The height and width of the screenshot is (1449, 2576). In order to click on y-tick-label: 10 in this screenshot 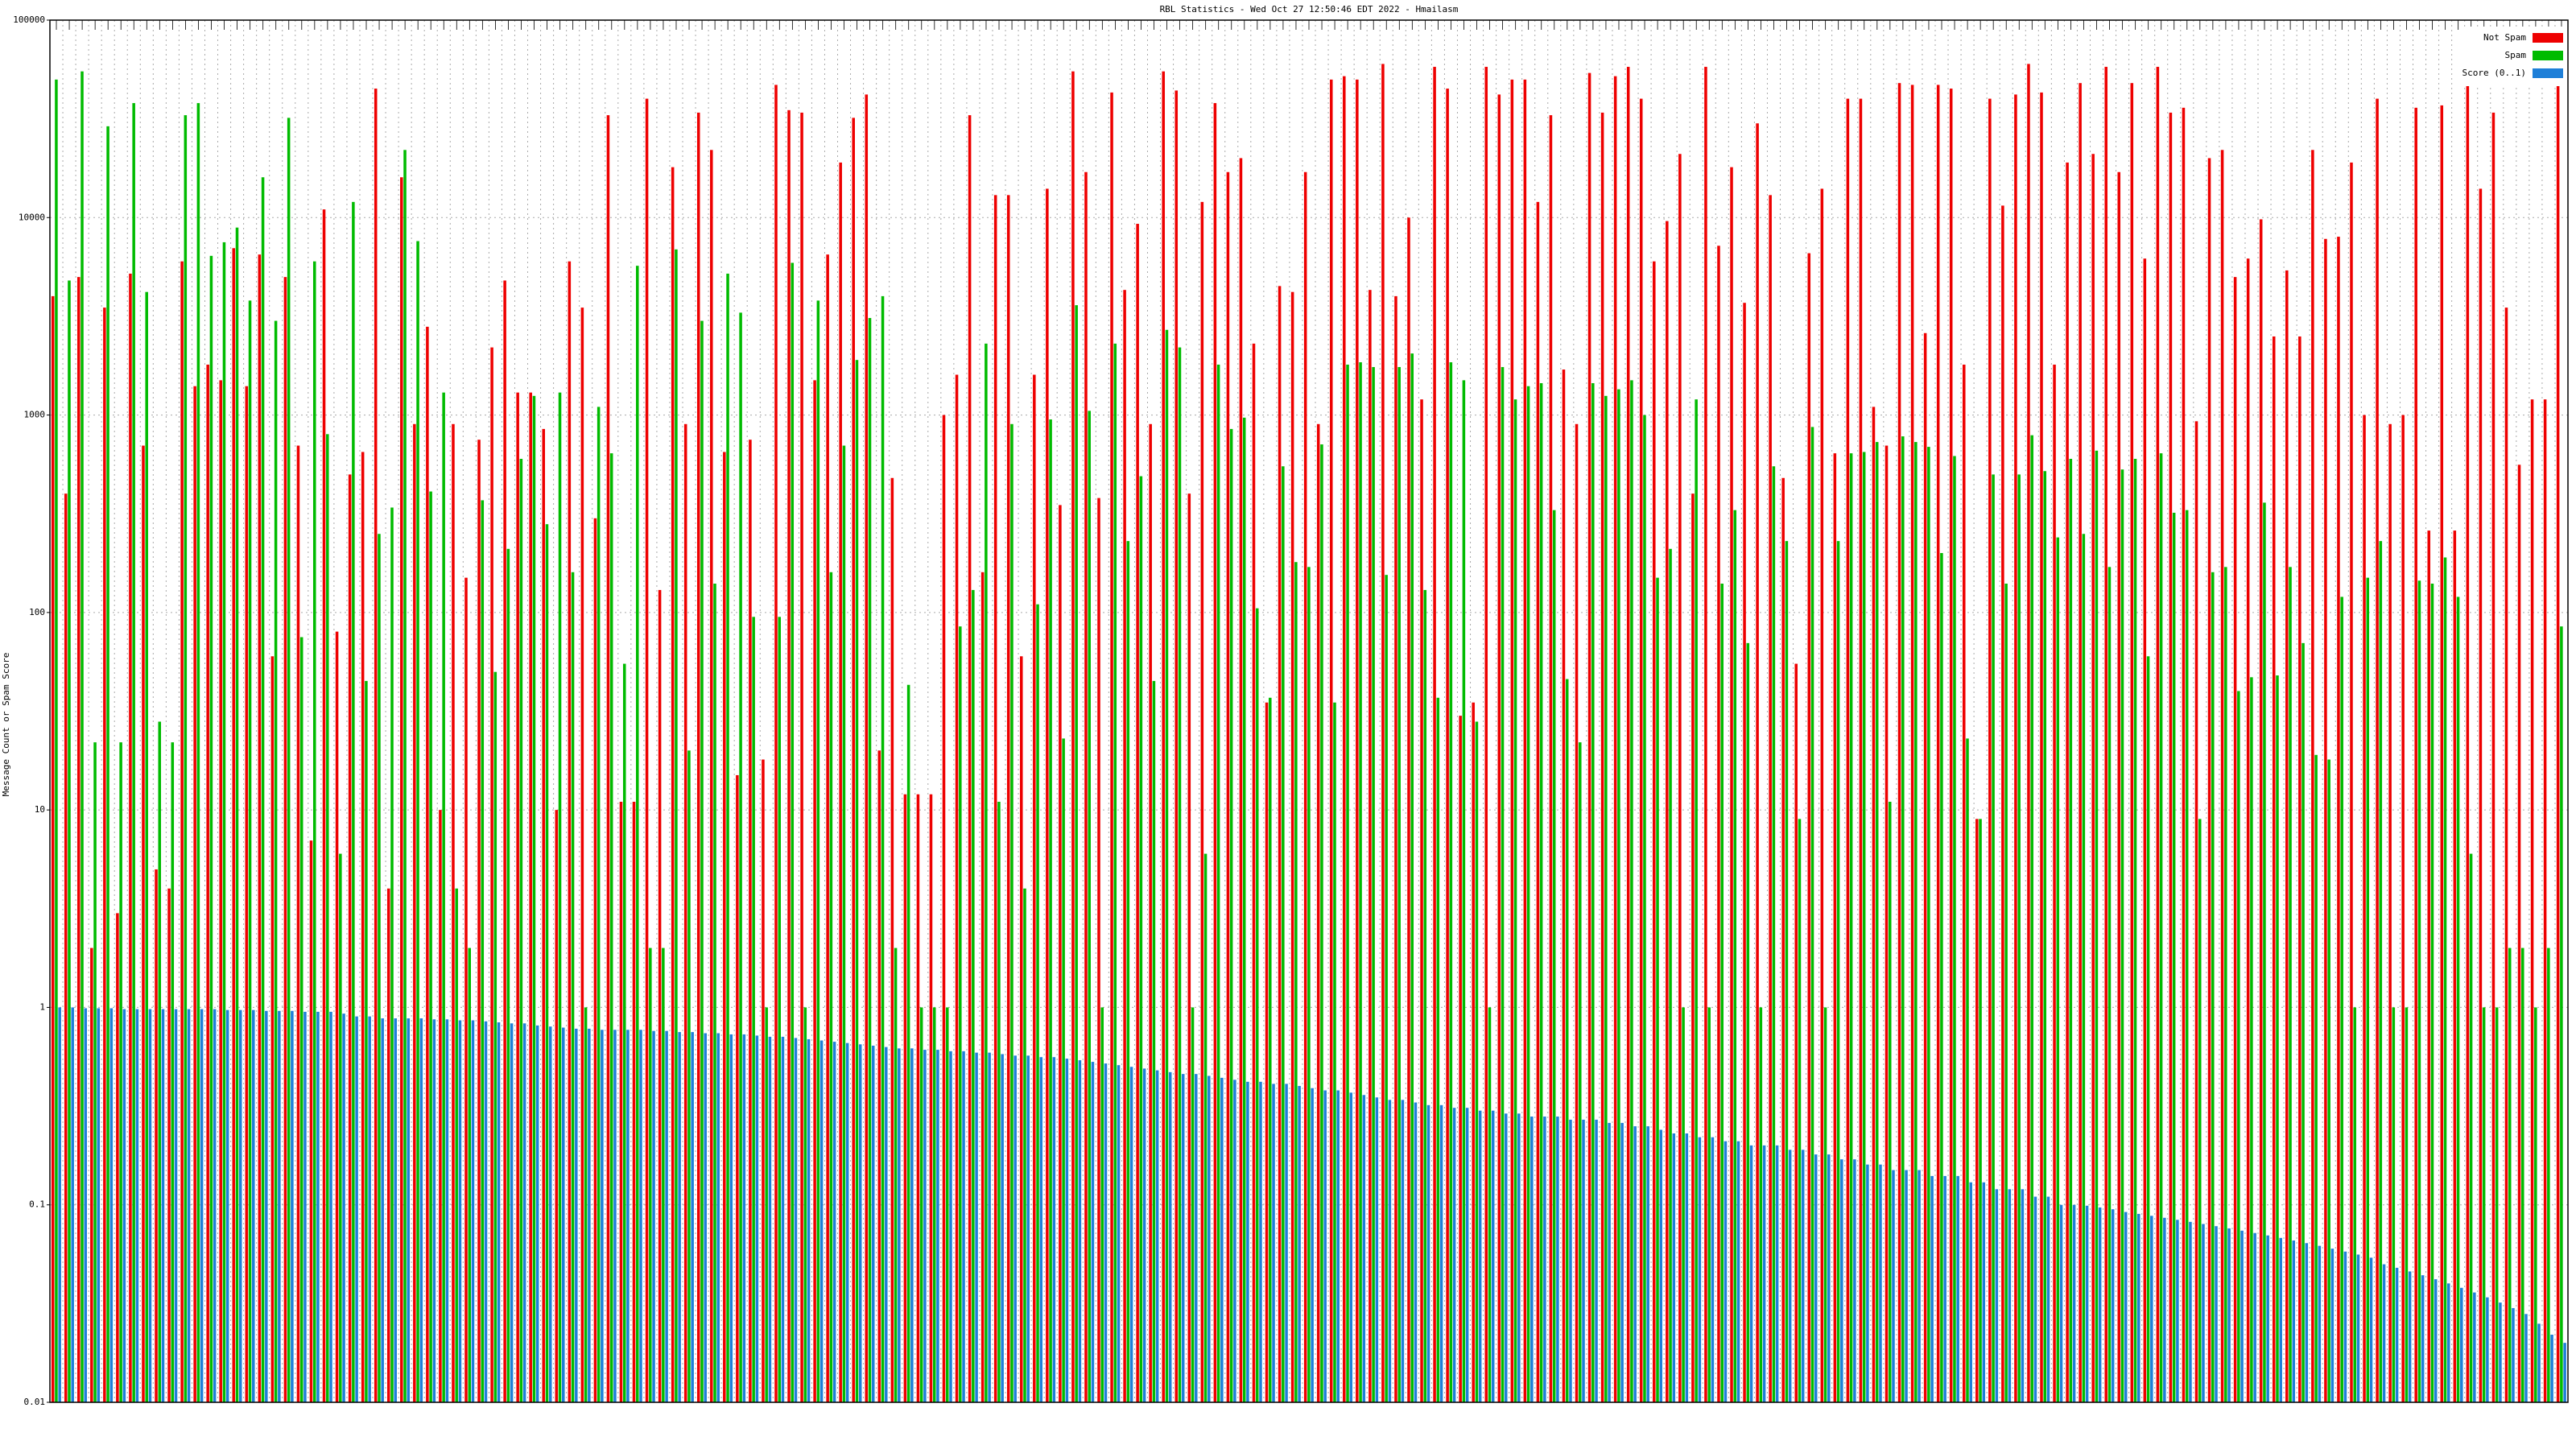, I will do `click(40, 809)`.